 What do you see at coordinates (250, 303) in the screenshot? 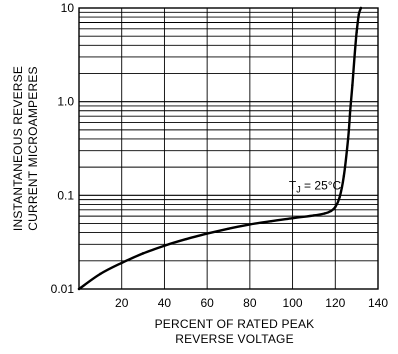
I see `x-tick-label: 80` at bounding box center [250, 303].